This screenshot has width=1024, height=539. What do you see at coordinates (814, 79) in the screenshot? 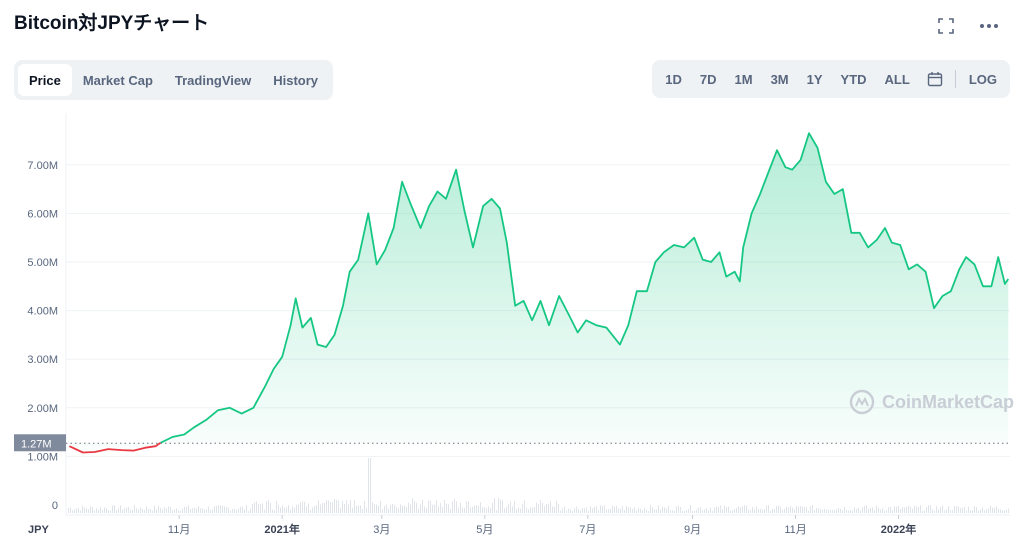
I see `range-1y: 1Y` at bounding box center [814, 79].